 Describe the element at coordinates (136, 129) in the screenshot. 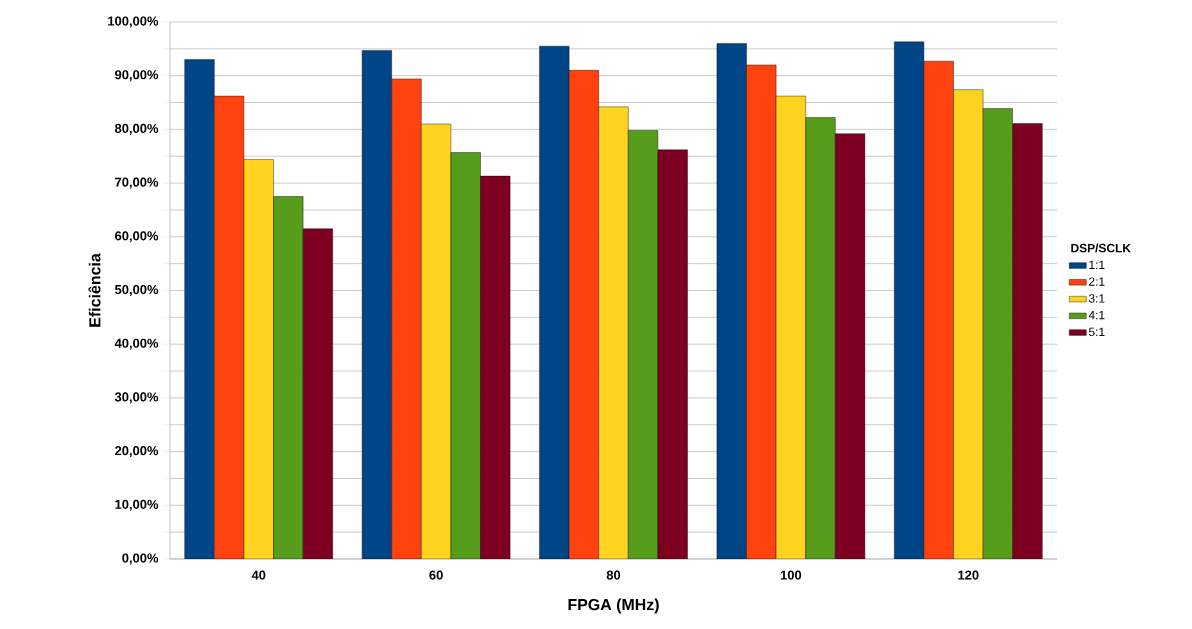

I see `y-tick-label: 80,00%` at that location.